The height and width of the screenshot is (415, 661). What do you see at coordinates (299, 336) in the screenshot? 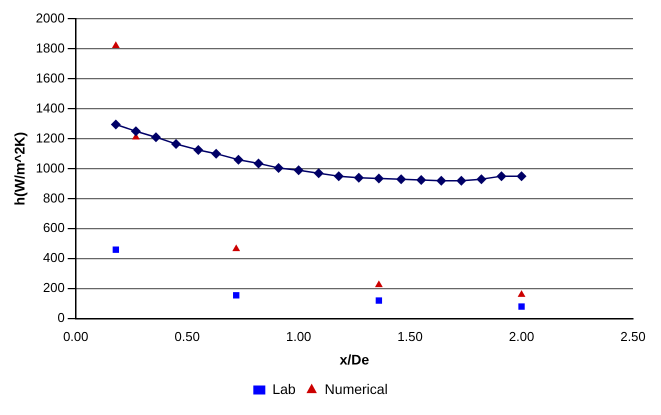
I see `x-tick-label: 1.00` at bounding box center [299, 336].